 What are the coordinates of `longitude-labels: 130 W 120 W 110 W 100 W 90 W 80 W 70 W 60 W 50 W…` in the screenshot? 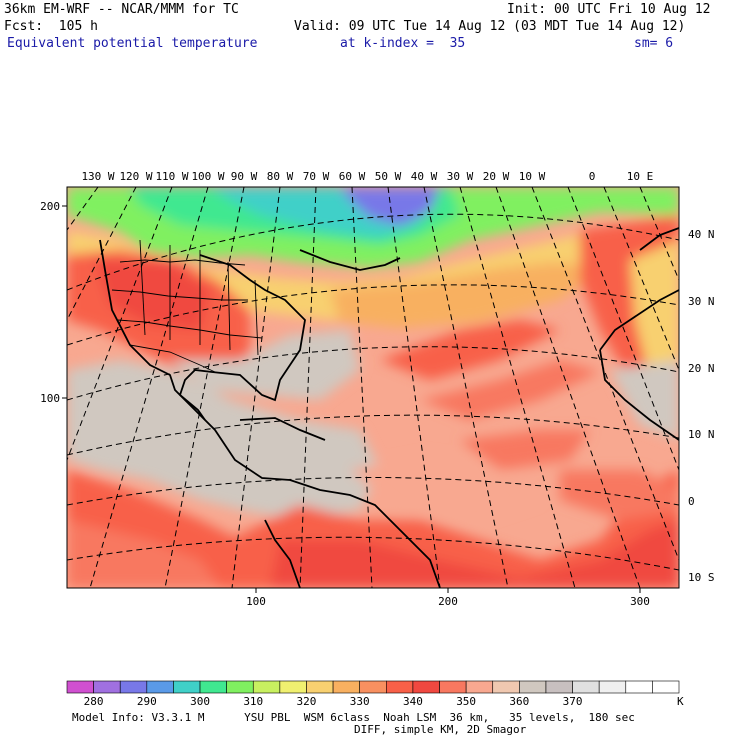 It's located at (367, 176).